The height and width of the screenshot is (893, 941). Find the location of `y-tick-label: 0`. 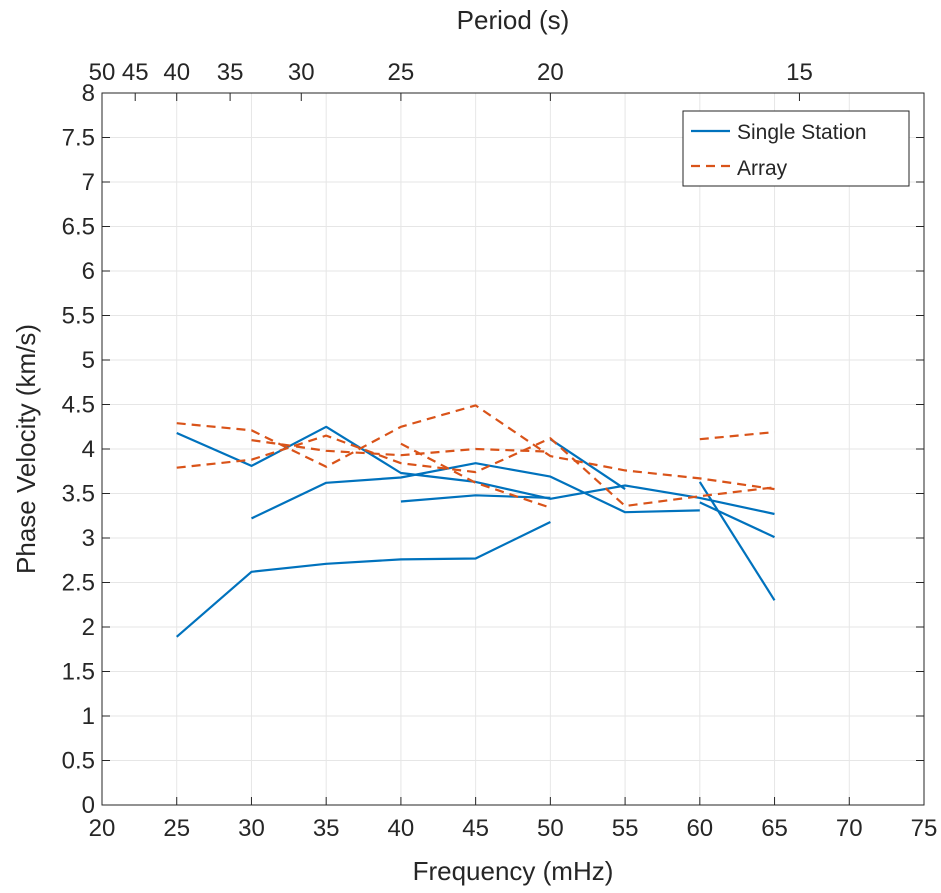

y-tick-label: 0 is located at coordinates (88, 805).